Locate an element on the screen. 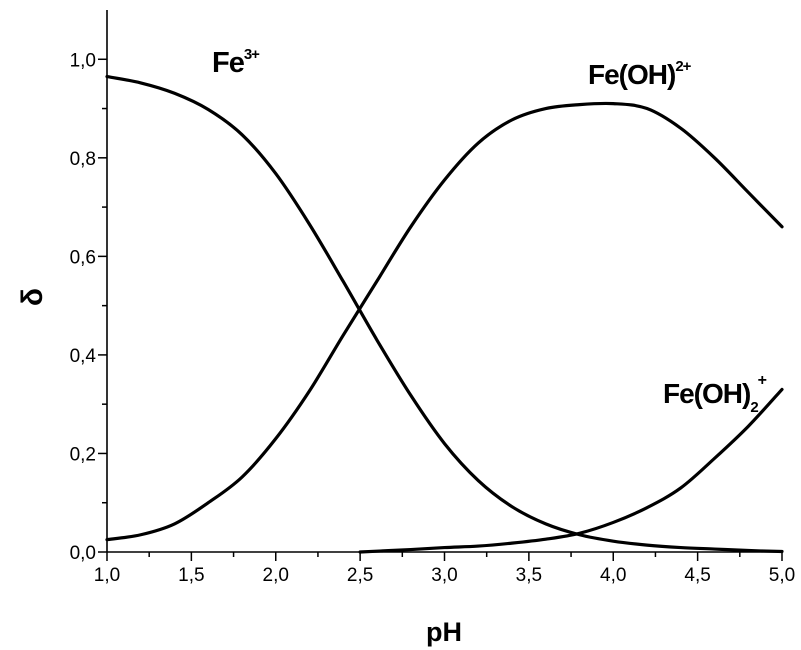 The width and height of the screenshot is (801, 650). x-tick-label: 1,0 is located at coordinates (107, 575).